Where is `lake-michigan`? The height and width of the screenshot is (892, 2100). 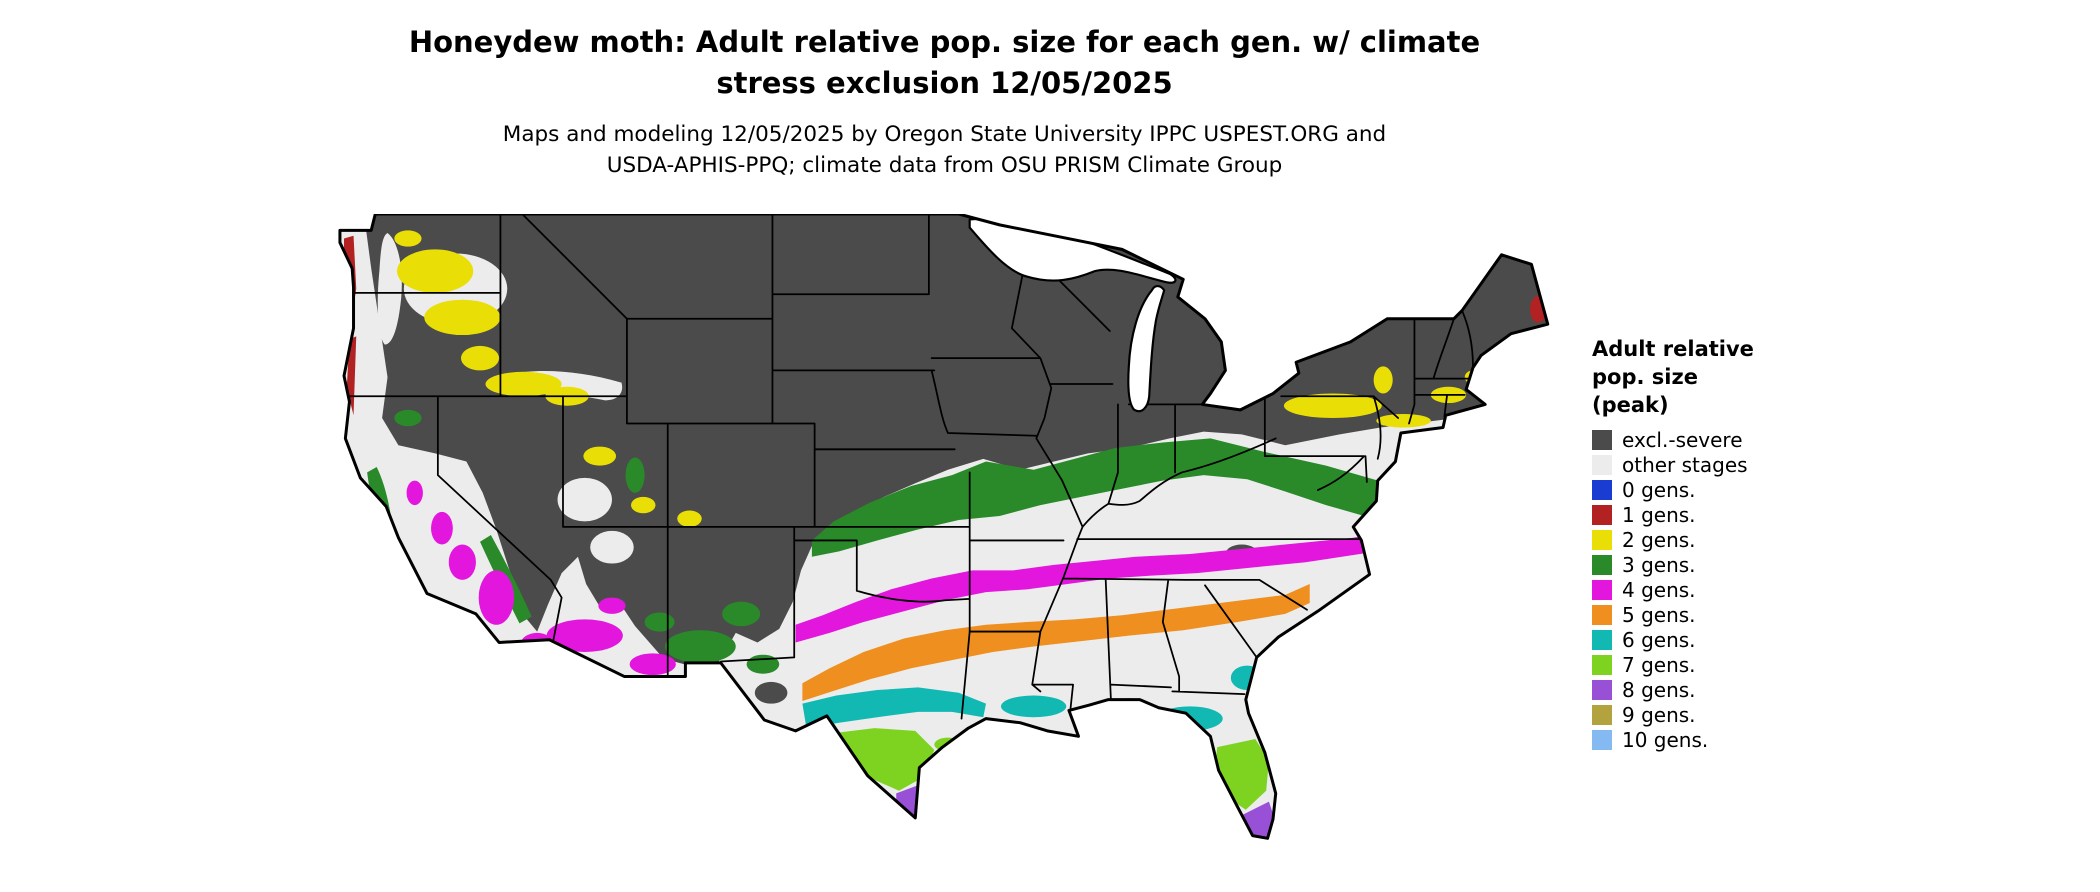 lake-michigan is located at coordinates (1146, 349).